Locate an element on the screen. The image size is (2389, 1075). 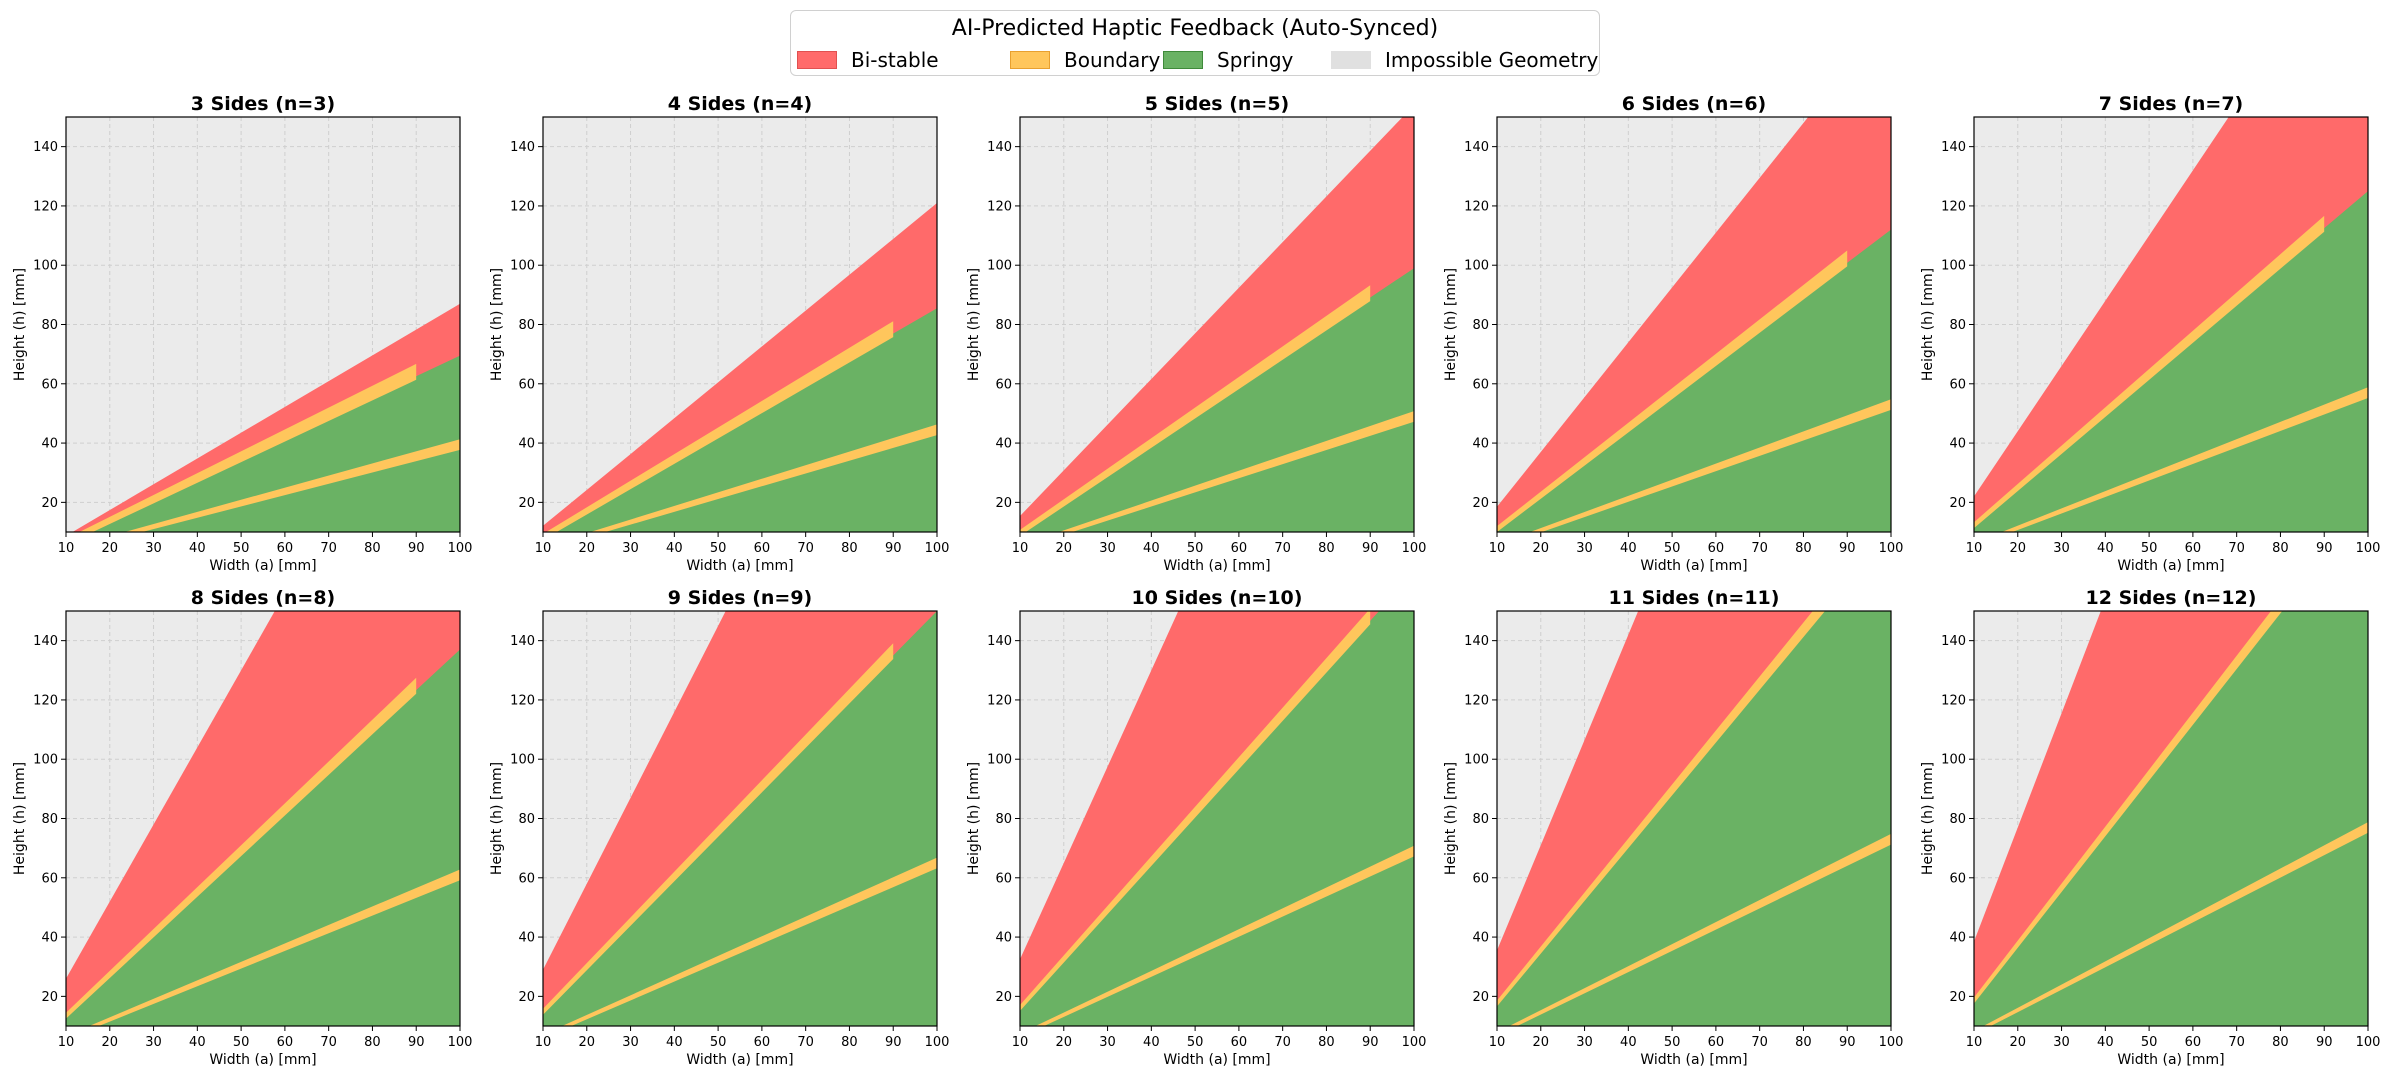
legend-item-boundary: Boundary is located at coordinates (1085, 60).